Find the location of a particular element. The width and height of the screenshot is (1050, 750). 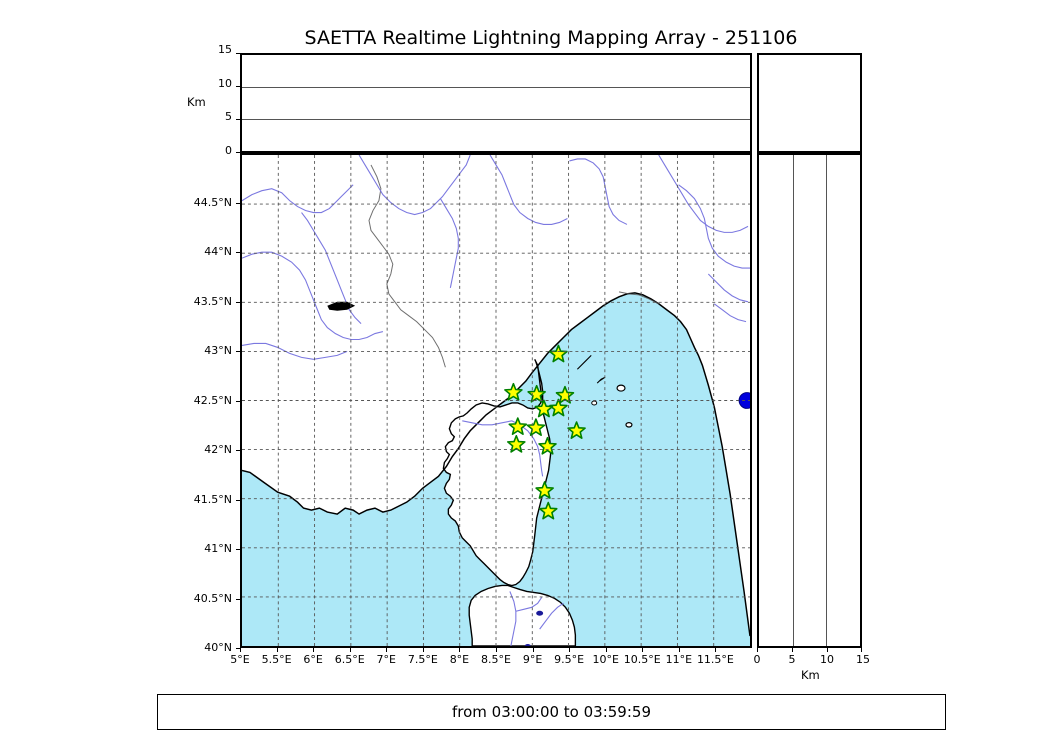

tick-map-lon-7: 7°E is located at coordinates (386, 659).